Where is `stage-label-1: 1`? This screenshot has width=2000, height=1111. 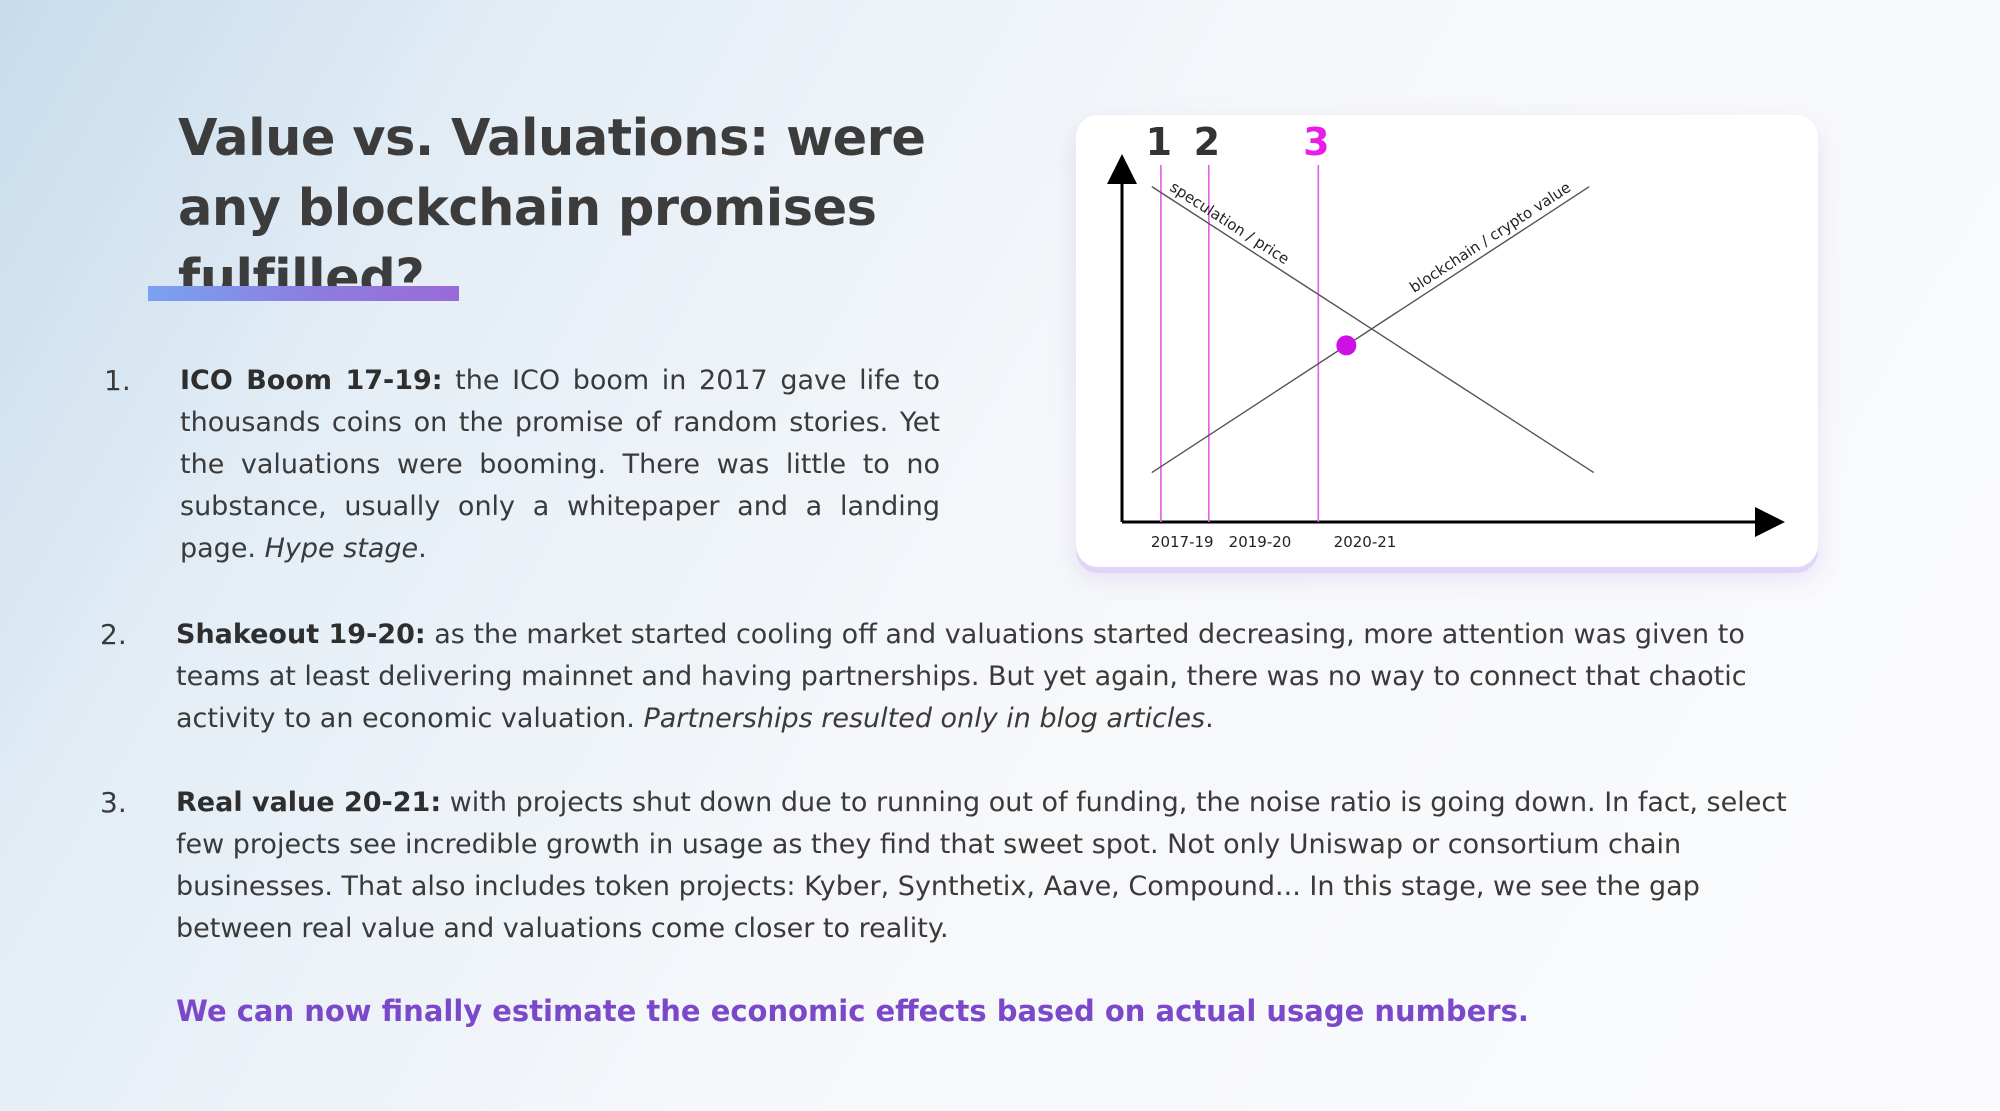 stage-label-1: 1 is located at coordinates (1159, 142).